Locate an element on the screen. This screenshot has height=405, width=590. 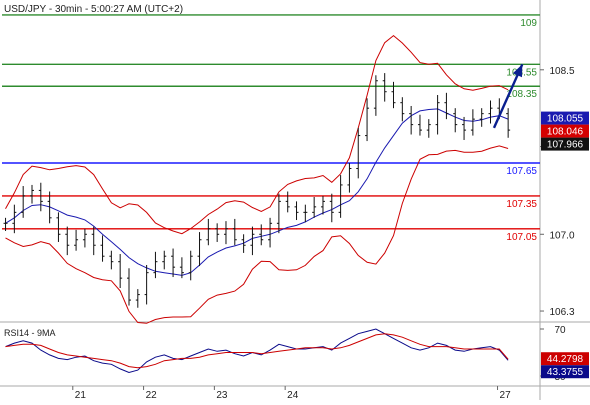
x-tick-label-4: 27 is located at coordinates (506, 395).